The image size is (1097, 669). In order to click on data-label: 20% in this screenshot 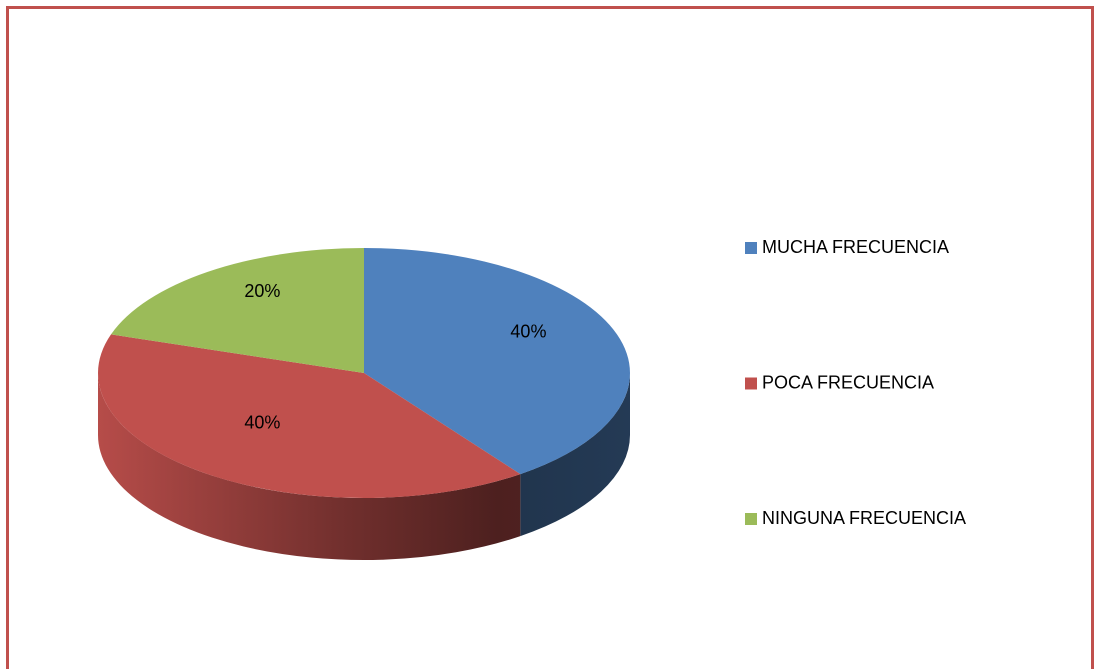, I will do `click(262, 291)`.